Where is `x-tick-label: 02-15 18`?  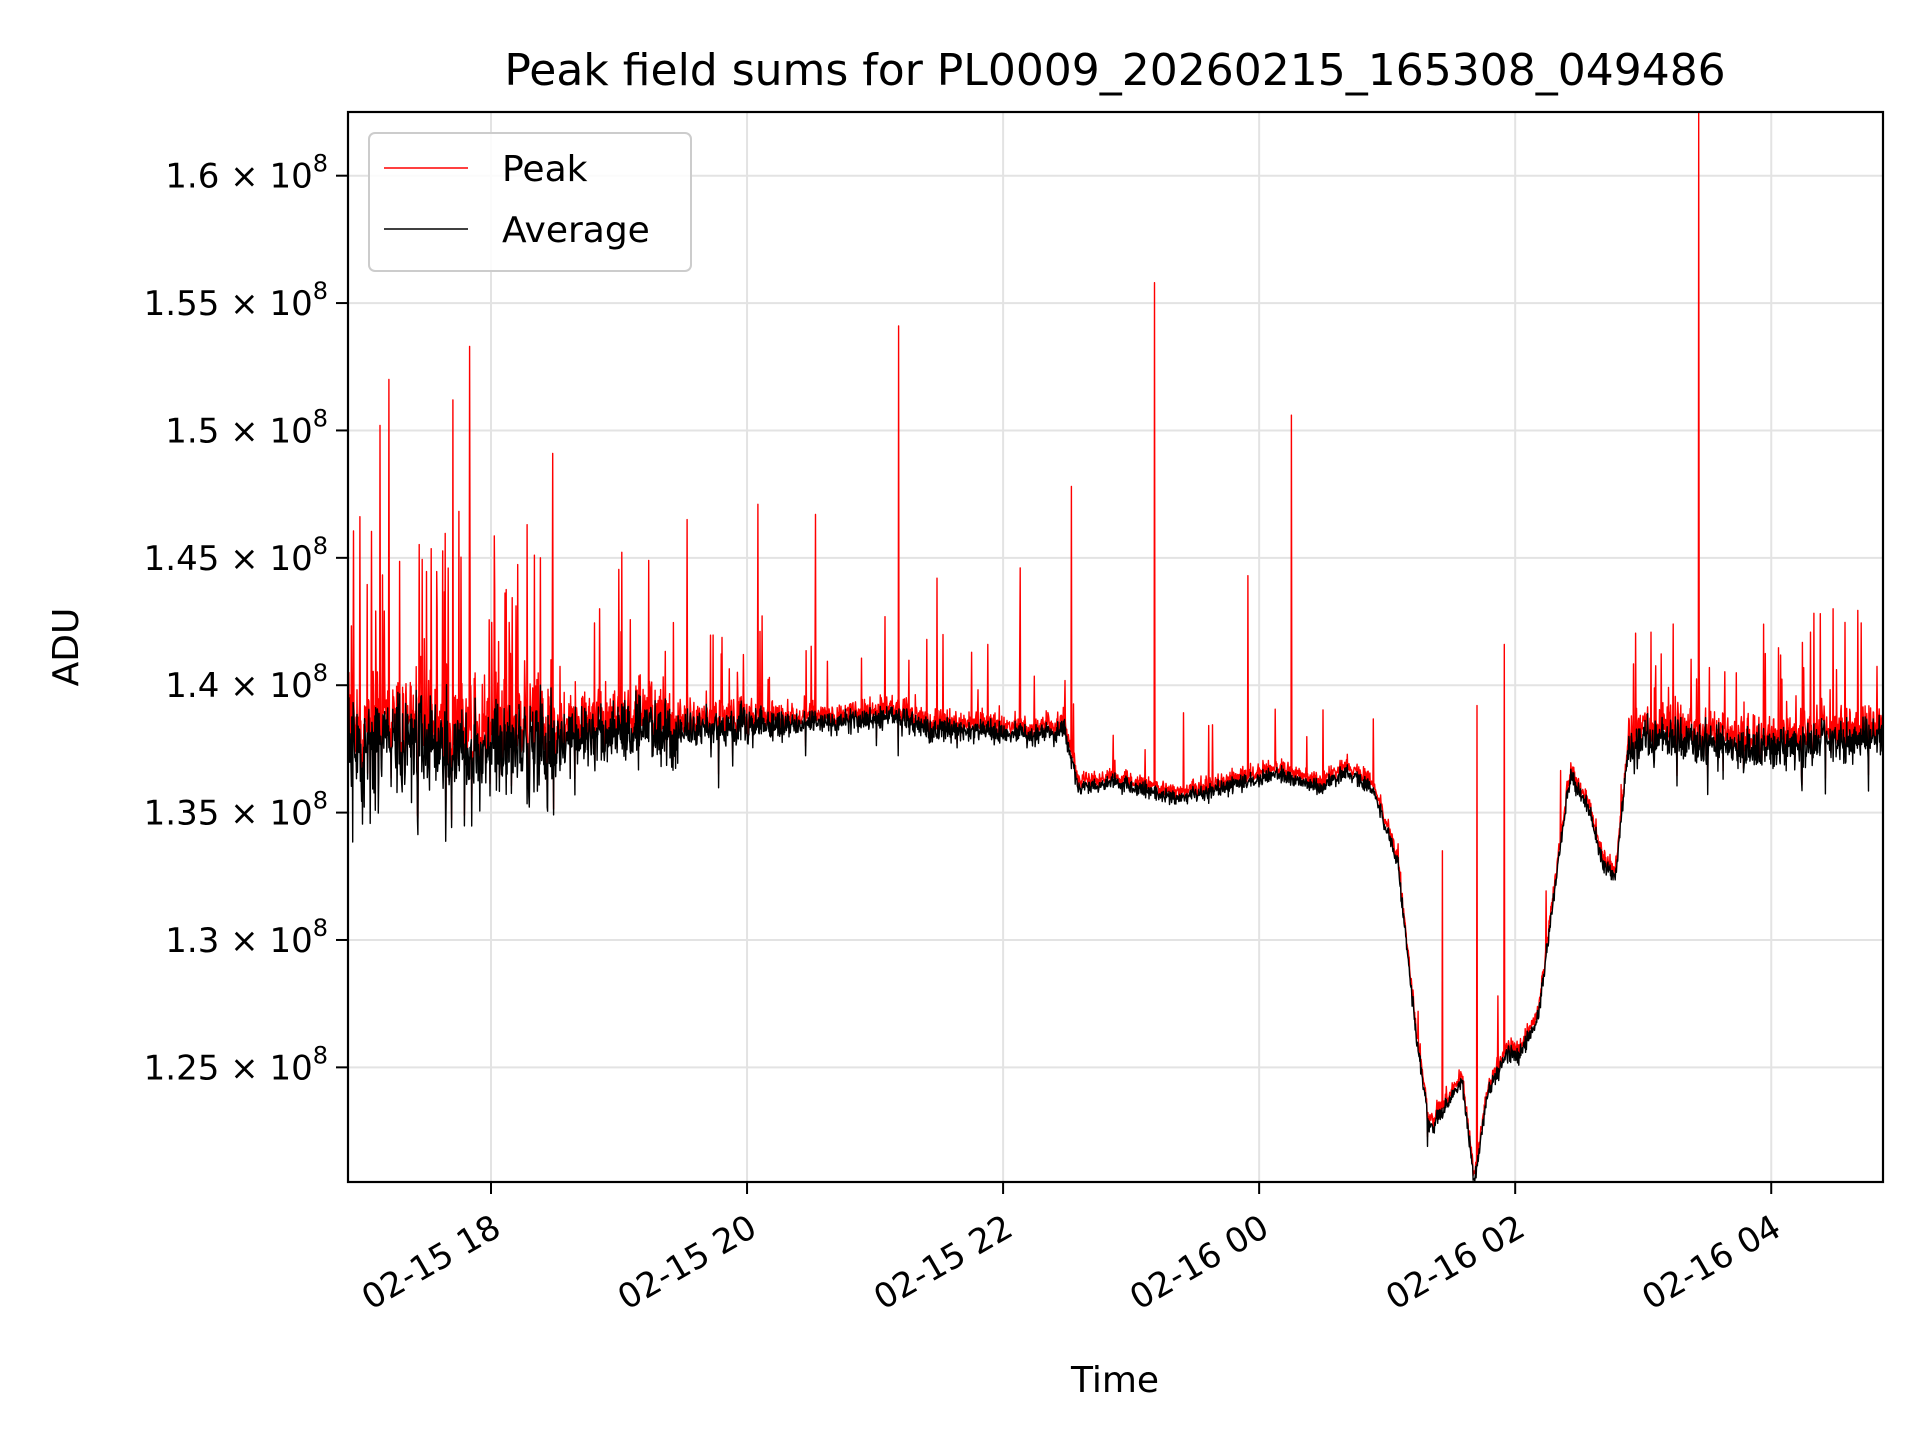
x-tick-label: 02-15 18 is located at coordinates (431, 1262).